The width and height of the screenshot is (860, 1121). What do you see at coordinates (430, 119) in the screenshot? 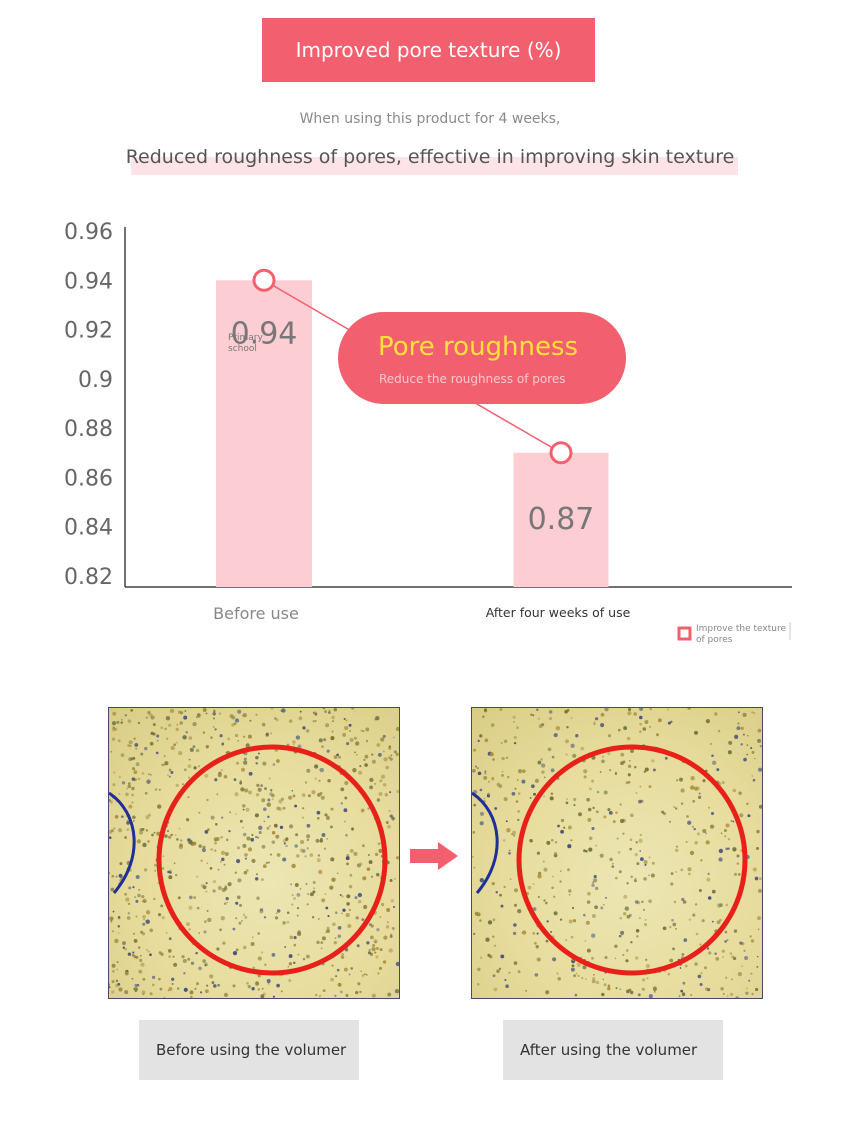
I see `subtitle: When using this product for 4 weeks,` at bounding box center [430, 119].